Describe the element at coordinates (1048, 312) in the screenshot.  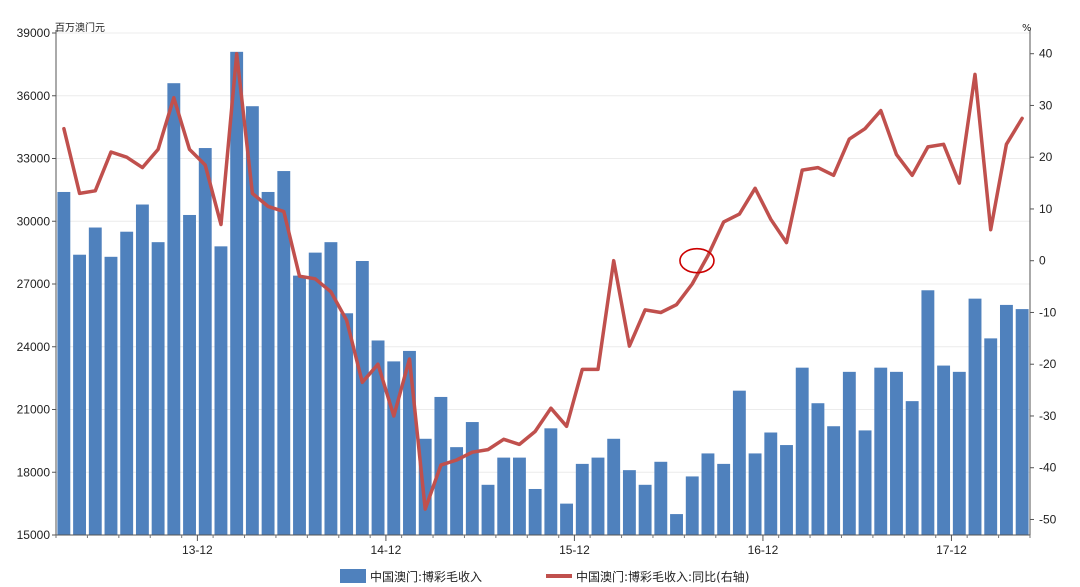
I see `right-tick-label: -10` at that location.